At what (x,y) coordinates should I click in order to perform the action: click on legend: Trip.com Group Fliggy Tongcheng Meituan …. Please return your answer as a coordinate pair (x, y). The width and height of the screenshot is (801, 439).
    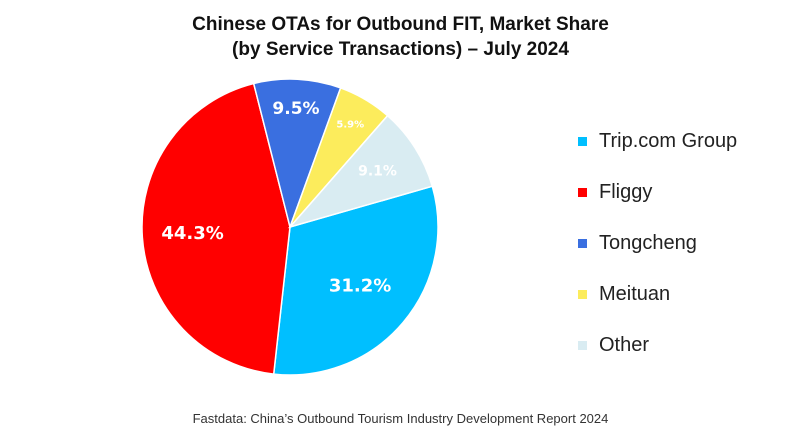
    Looking at the image, I should click on (657, 255).